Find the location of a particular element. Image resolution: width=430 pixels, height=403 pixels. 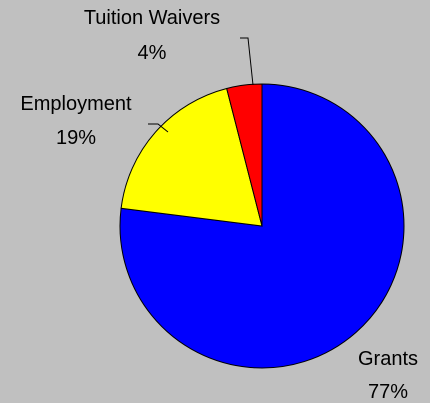

pie-slice-employment is located at coordinates (191, 157).